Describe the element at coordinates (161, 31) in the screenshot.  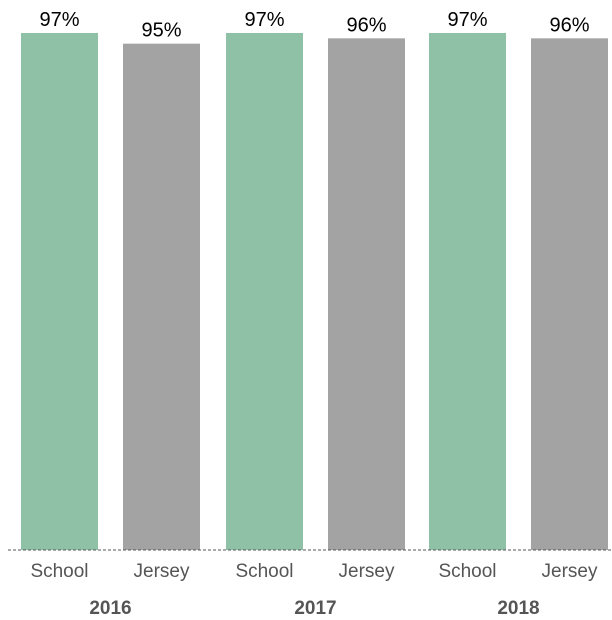
I see `value-label-2016-jersey: 95%` at that location.